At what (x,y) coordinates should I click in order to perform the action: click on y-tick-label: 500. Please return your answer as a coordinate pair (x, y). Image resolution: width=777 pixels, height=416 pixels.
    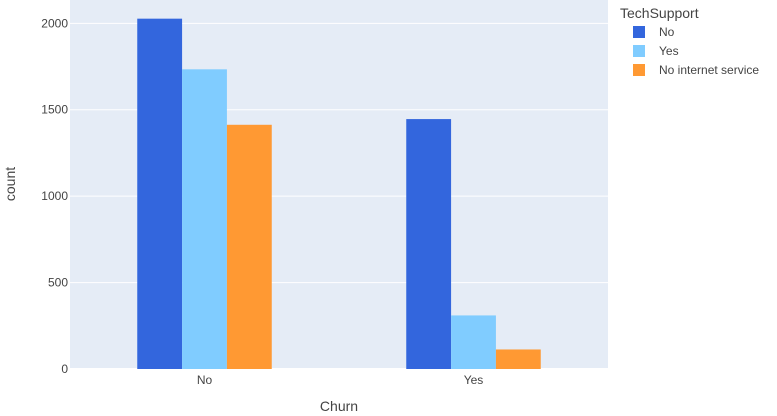
    Looking at the image, I should click on (58, 283).